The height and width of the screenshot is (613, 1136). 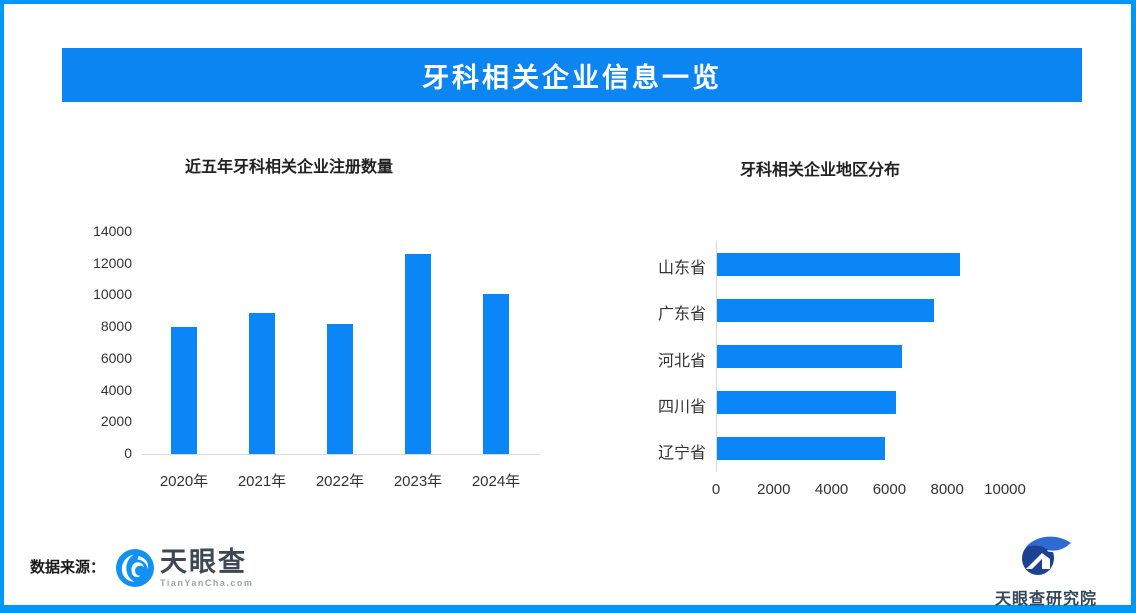 I want to click on x-category-label: 2020年, so click(x=184, y=481).